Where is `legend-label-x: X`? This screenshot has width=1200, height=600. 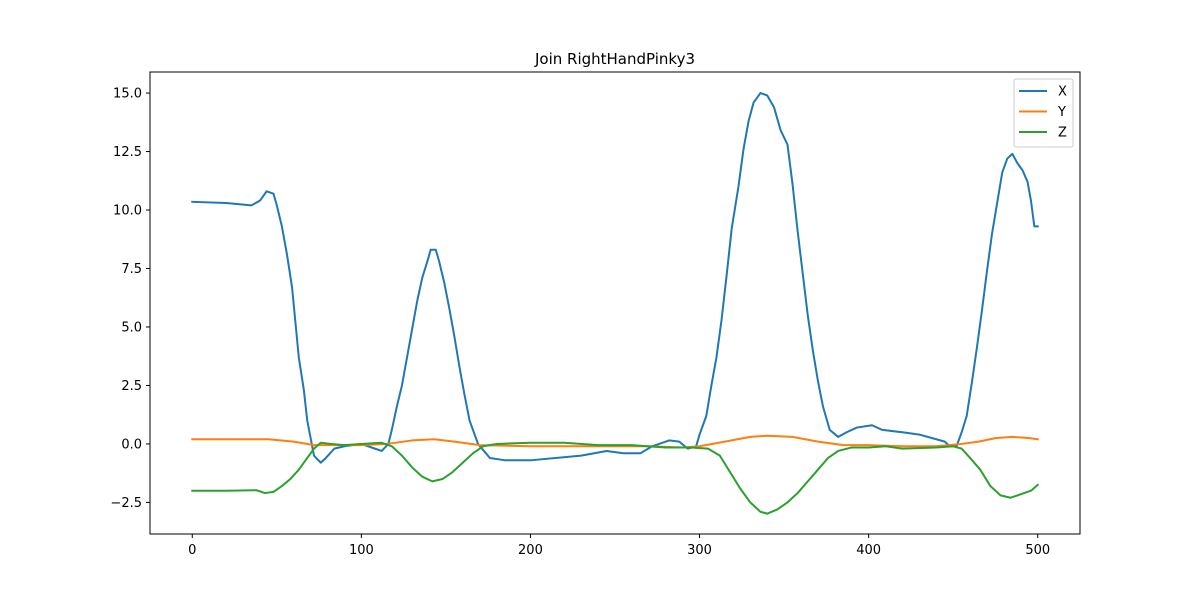
legend-label-x: X is located at coordinates (1062, 92).